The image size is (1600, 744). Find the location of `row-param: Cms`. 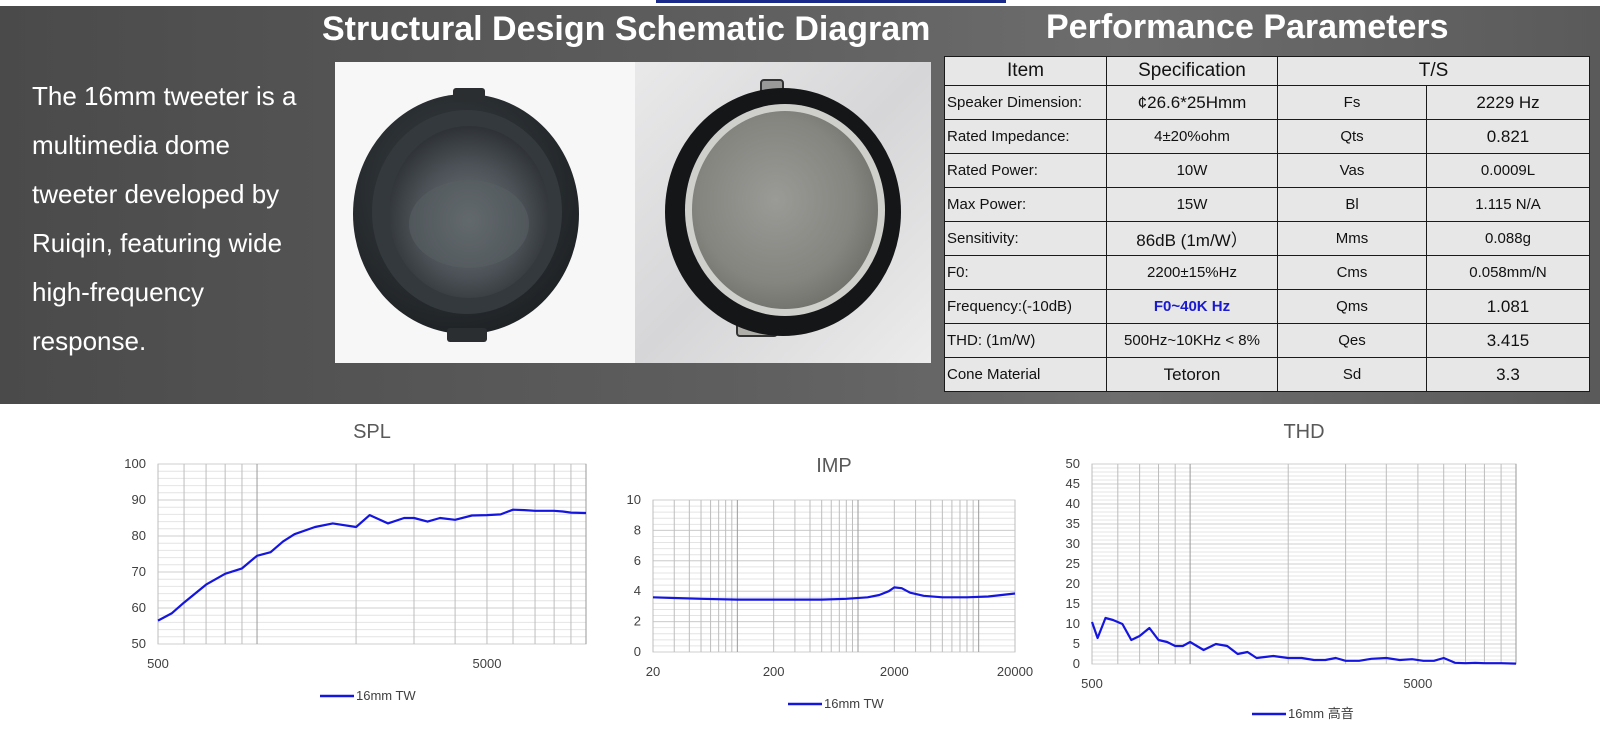

row-param: Cms is located at coordinates (1352, 272).